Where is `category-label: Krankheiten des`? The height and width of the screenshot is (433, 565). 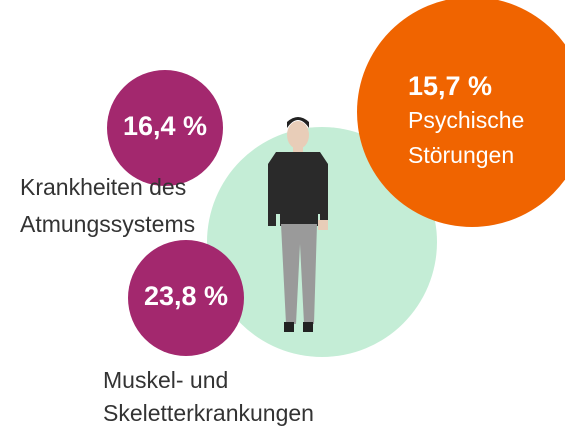
category-label: Krankheiten des is located at coordinates (103, 187).